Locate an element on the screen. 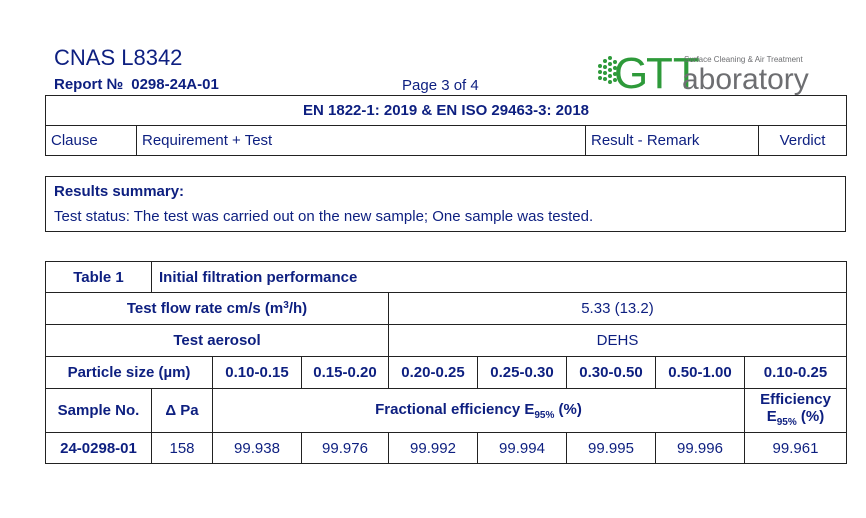  particle-size-range: 0.10-0.25 is located at coordinates (795, 372).